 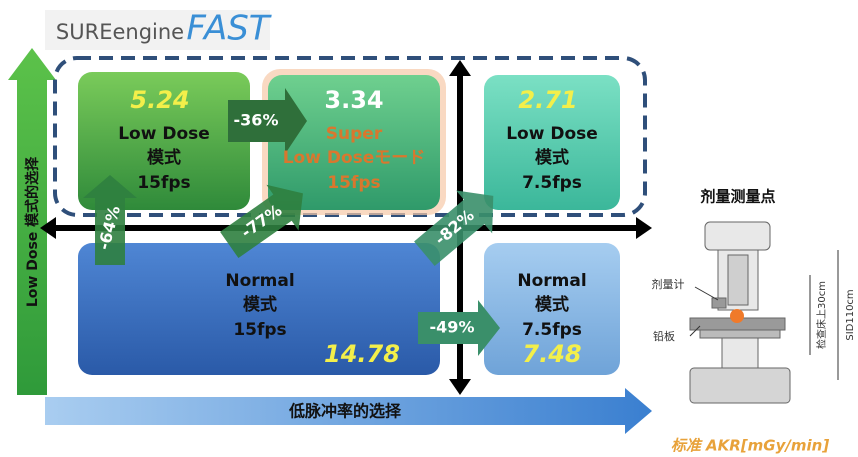 What do you see at coordinates (228, 29) in the screenshot?
I see `logo-fast: FAST` at bounding box center [228, 29].